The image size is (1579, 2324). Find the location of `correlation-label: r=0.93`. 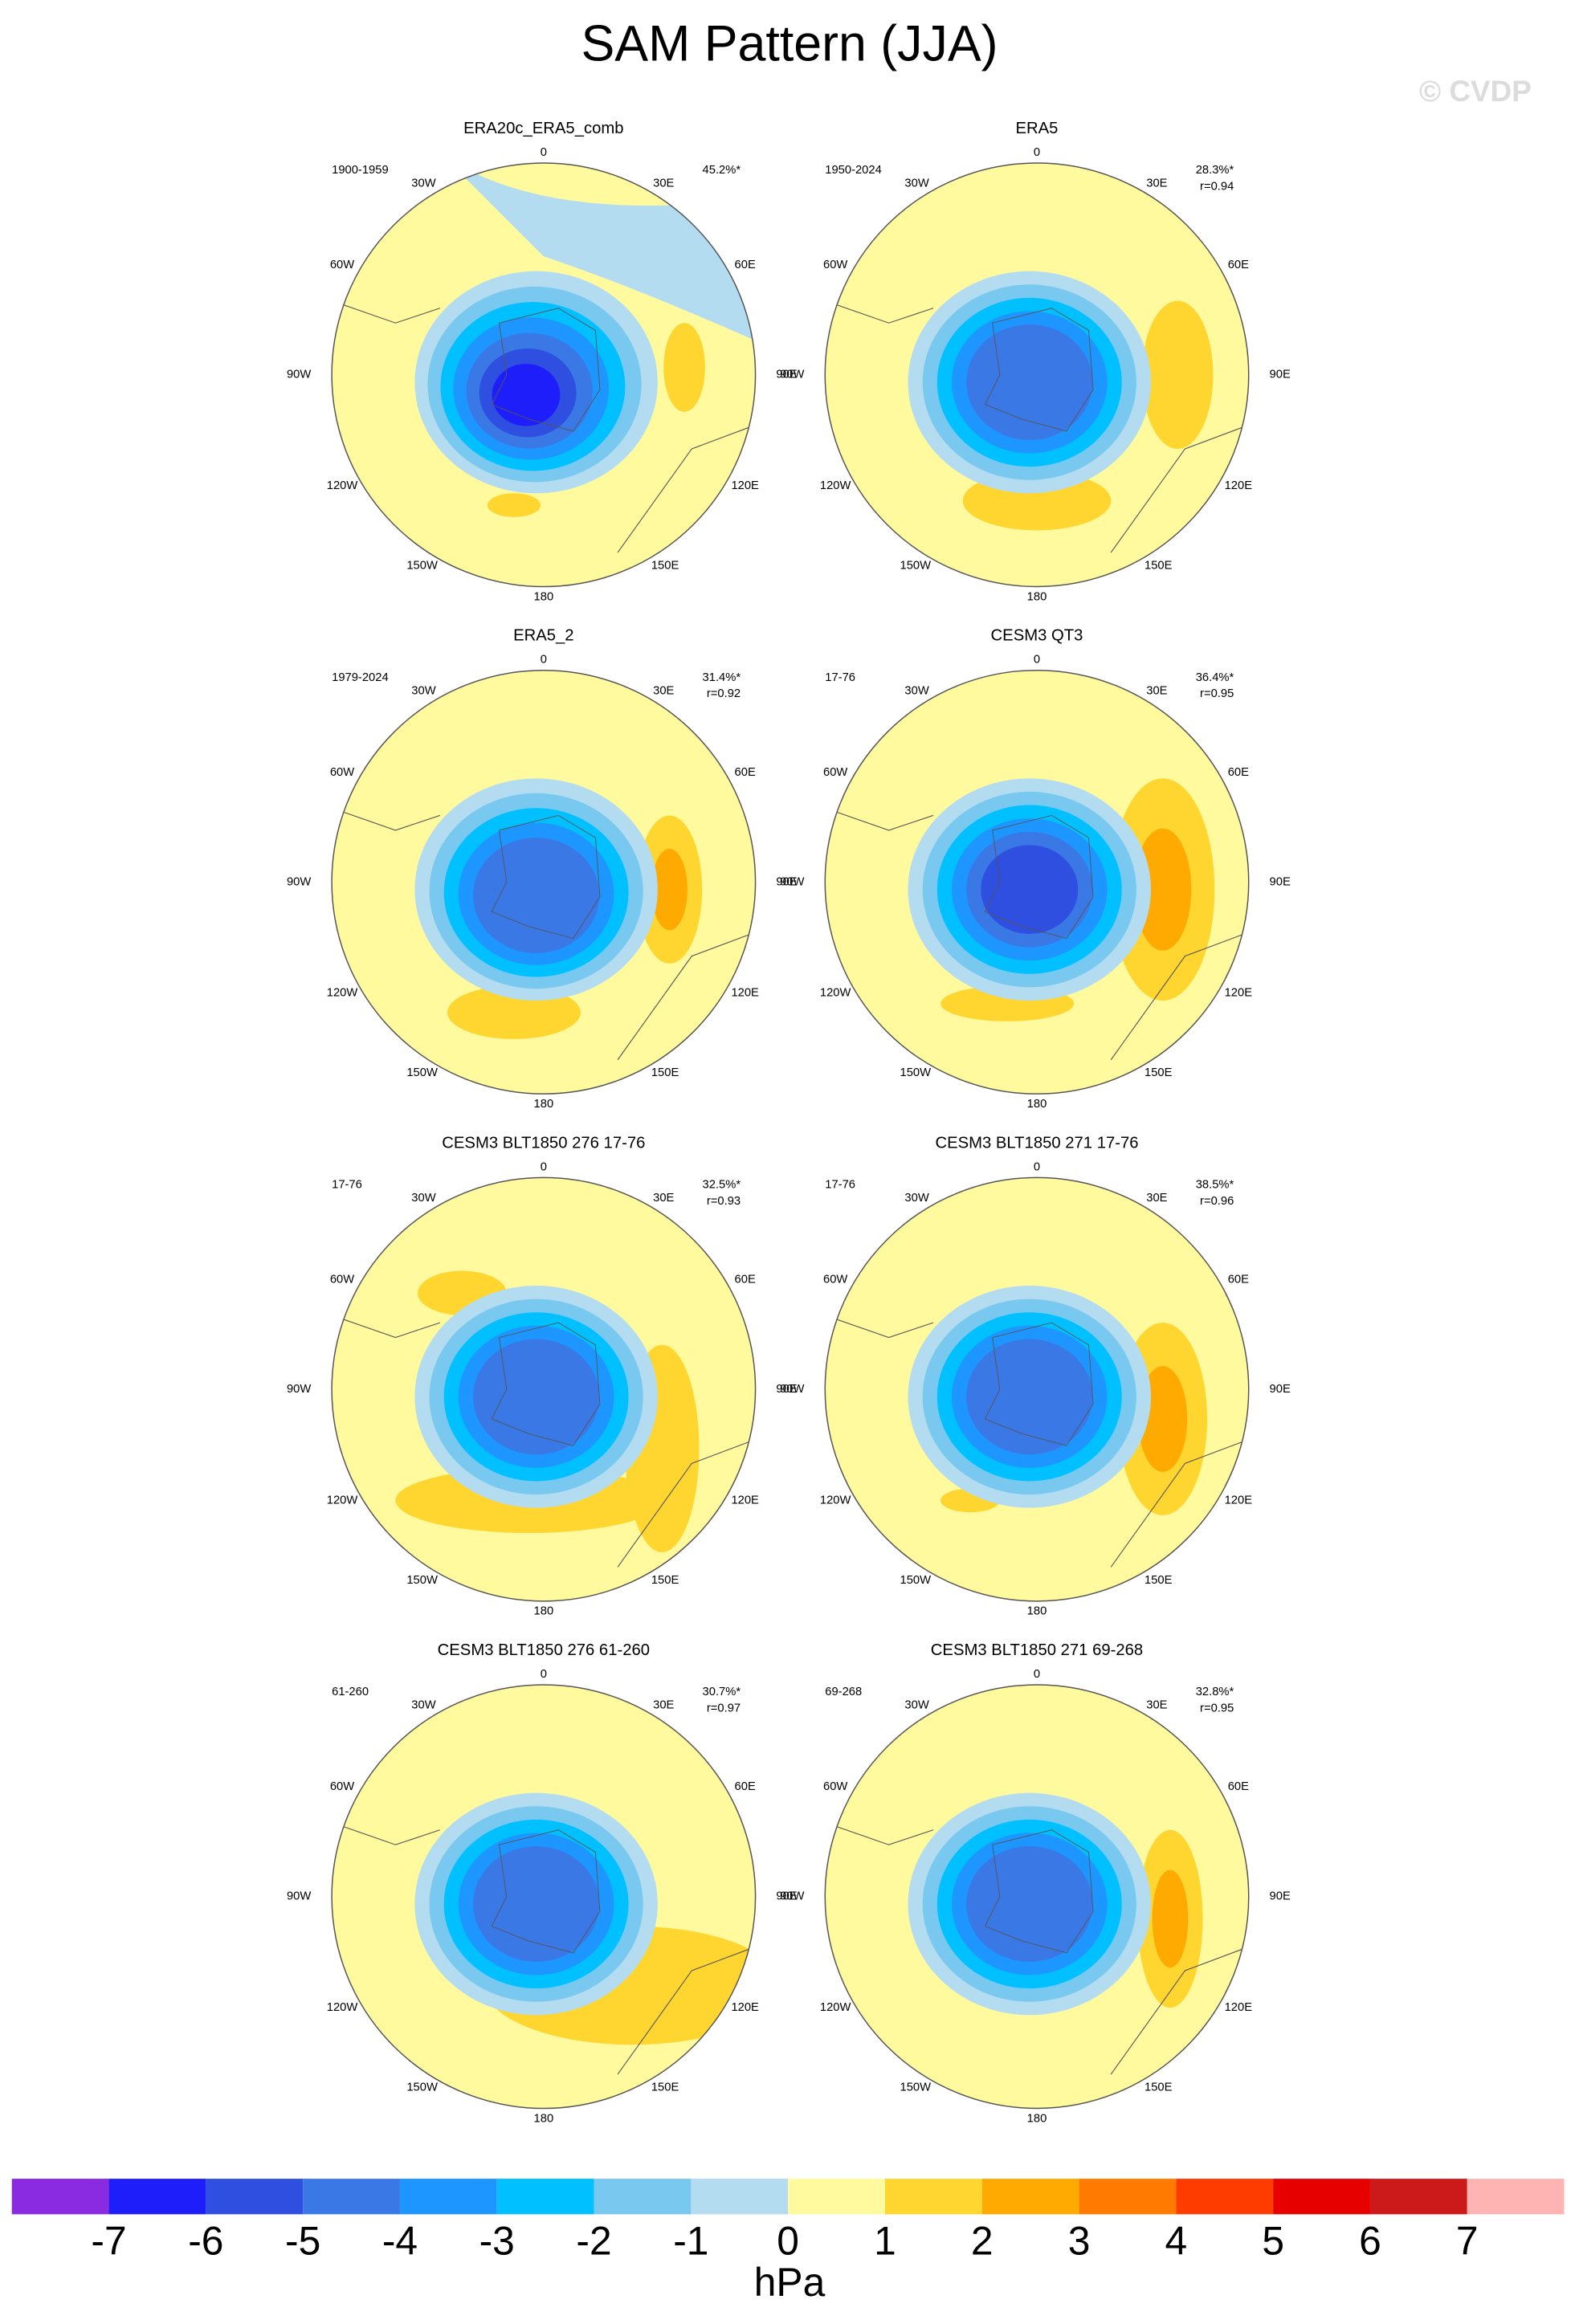

correlation-label: r=0.93 is located at coordinates (724, 1202).